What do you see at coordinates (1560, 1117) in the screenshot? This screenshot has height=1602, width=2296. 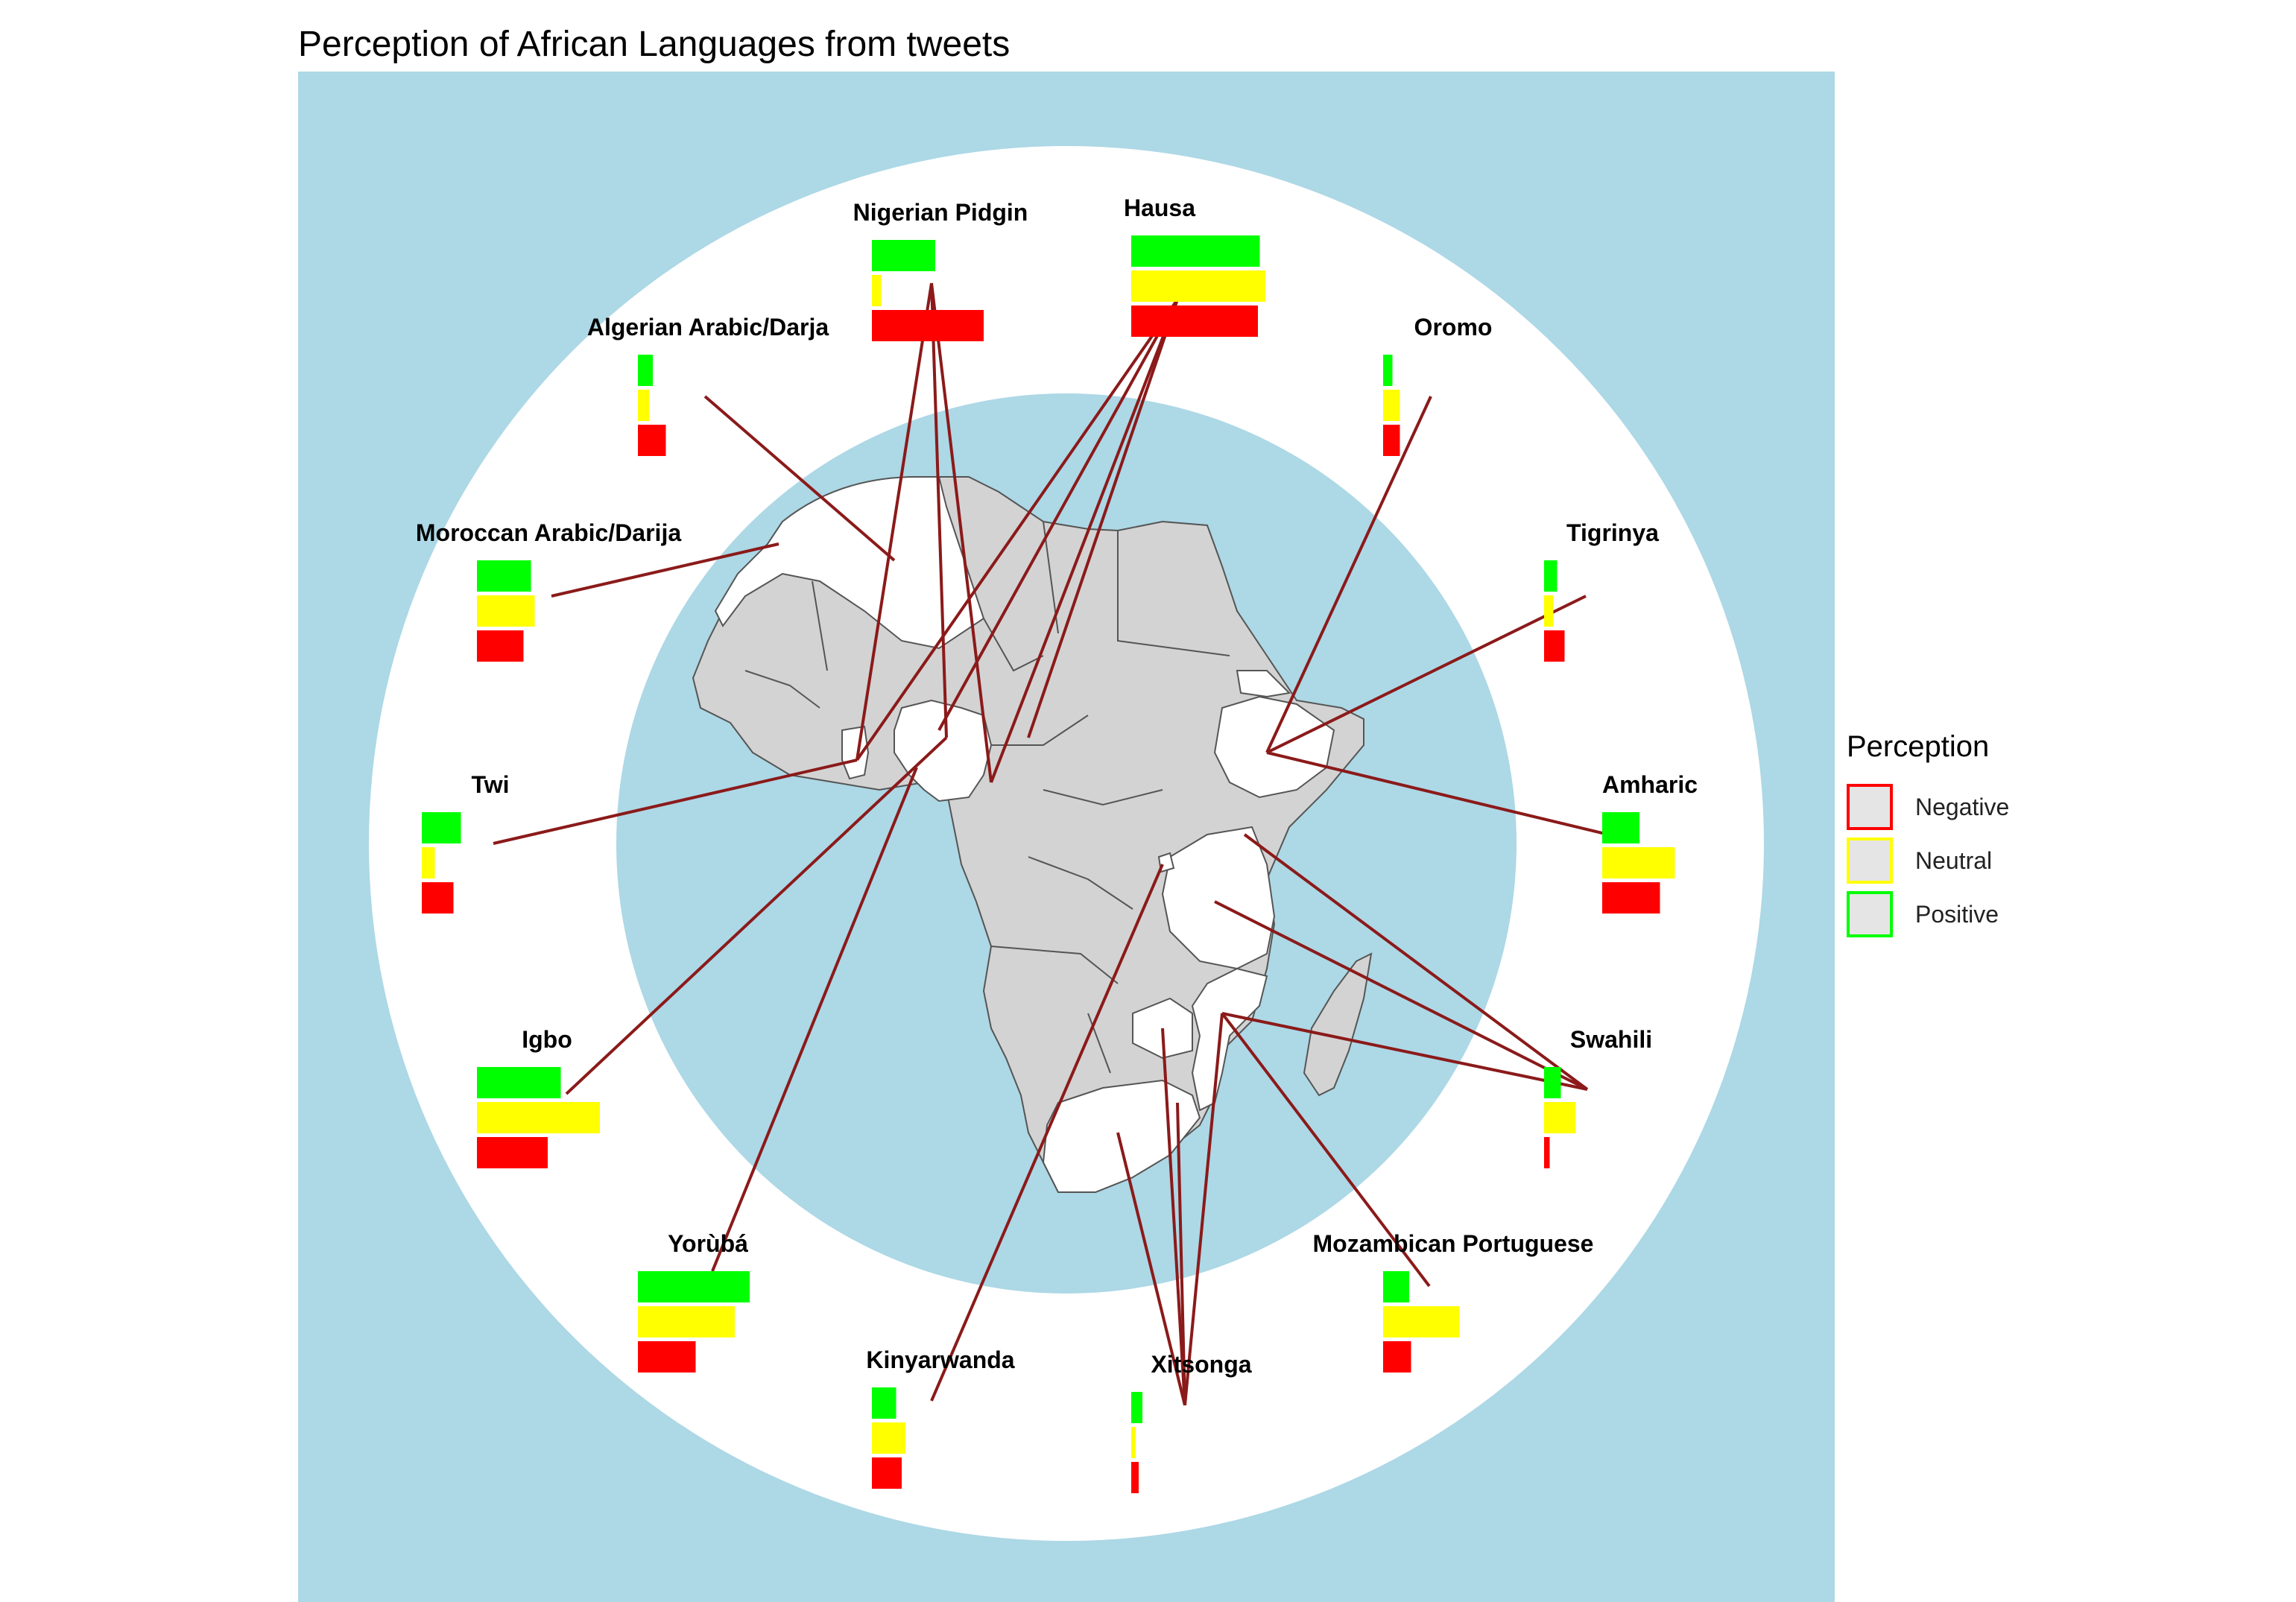 I see `bar-swahili-neutral` at bounding box center [1560, 1117].